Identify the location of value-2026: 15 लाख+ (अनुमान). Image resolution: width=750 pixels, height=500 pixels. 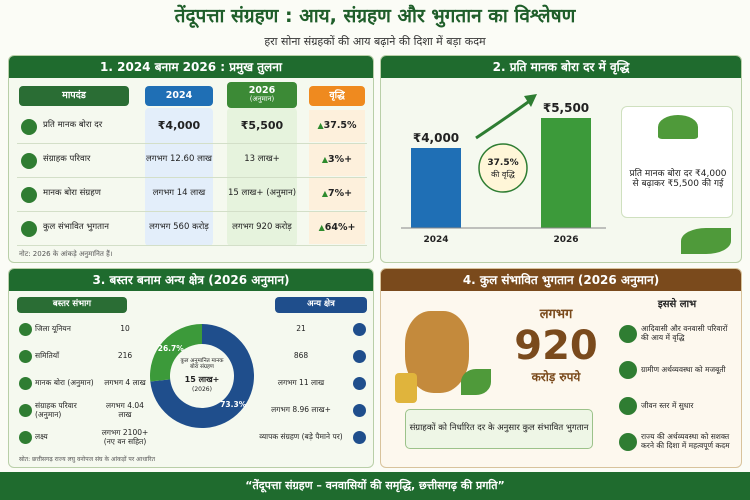
(262, 193).